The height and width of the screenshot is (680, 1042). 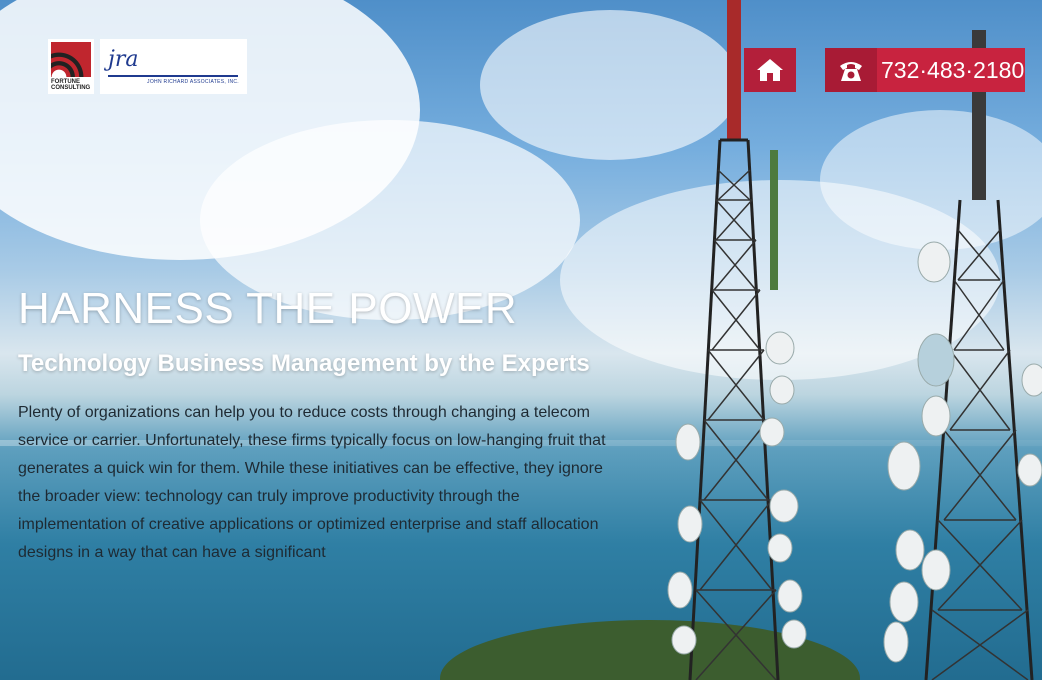 I want to click on telephone-icon, so click(x=851, y=71).